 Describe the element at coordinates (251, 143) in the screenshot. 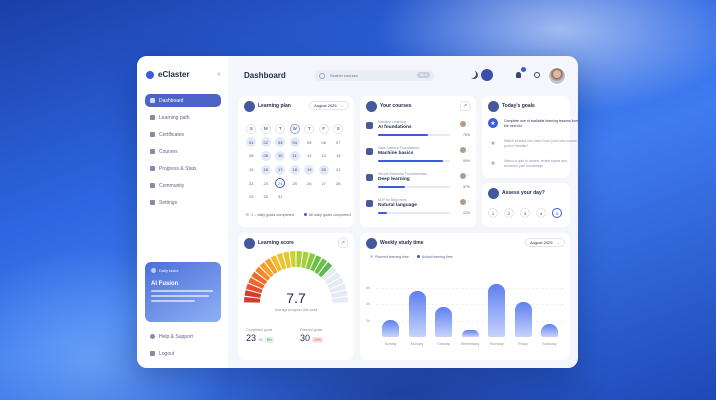

I see `calendar-day: 01` at that location.